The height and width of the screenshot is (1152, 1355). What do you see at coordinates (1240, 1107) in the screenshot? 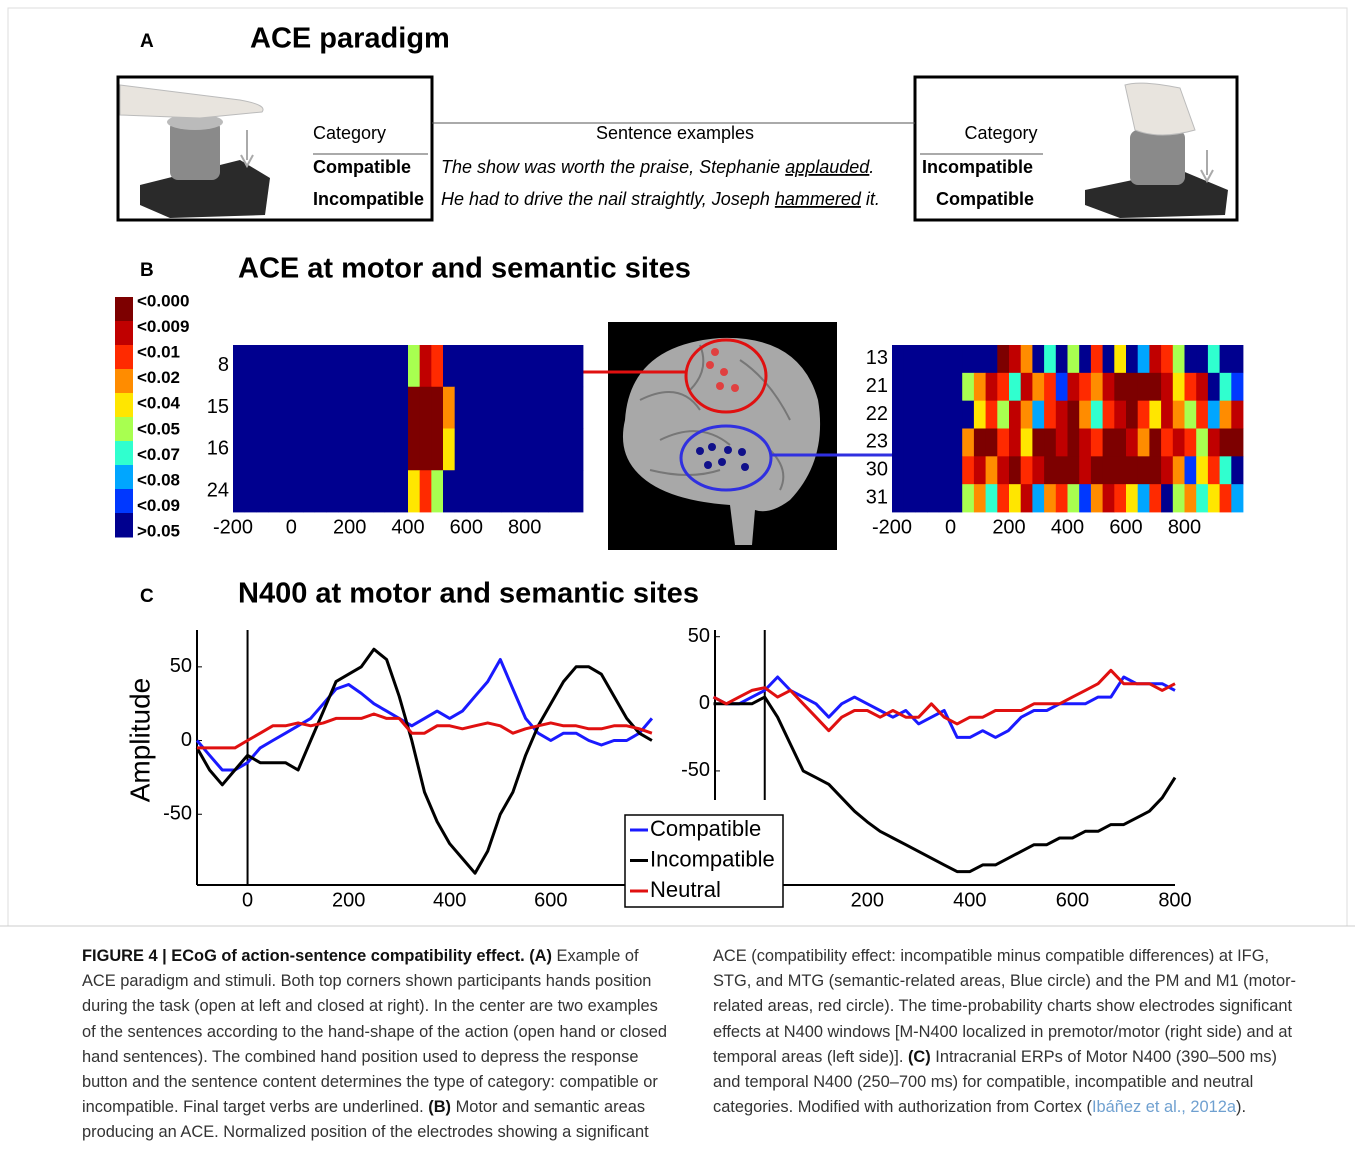
I see `caption-text: ).` at bounding box center [1240, 1107].